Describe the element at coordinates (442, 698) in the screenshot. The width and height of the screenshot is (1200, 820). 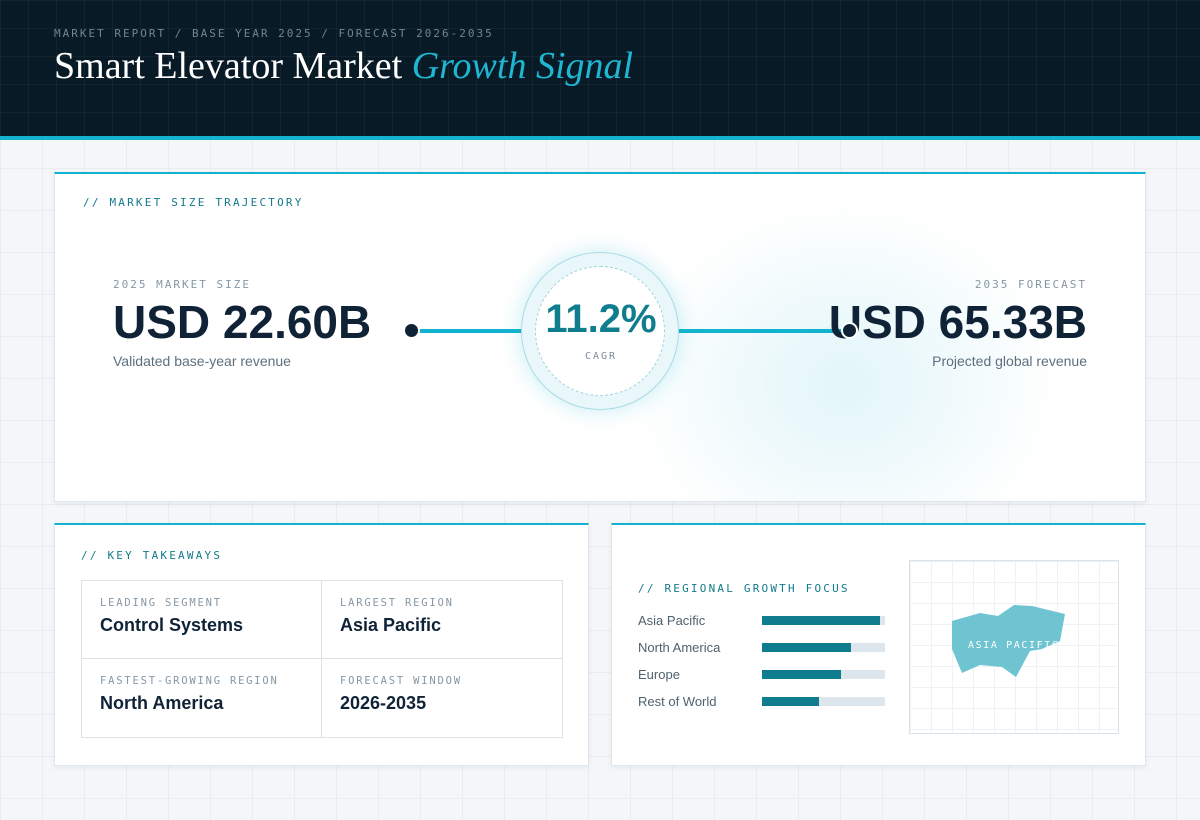
I see `takeaway-forecast-window: FORECAST WINDOW 2026-2035` at that location.